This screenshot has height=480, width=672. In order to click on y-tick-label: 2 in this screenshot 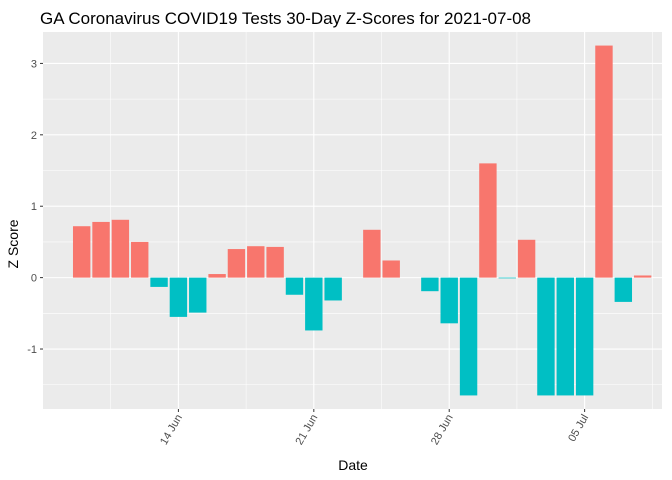, I will do `click(34, 136)`.